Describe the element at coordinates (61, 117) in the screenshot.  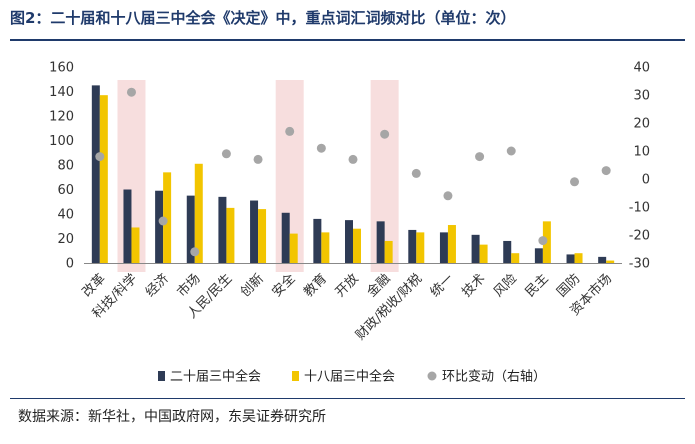
I see `left-y-tick-label: 120` at that location.